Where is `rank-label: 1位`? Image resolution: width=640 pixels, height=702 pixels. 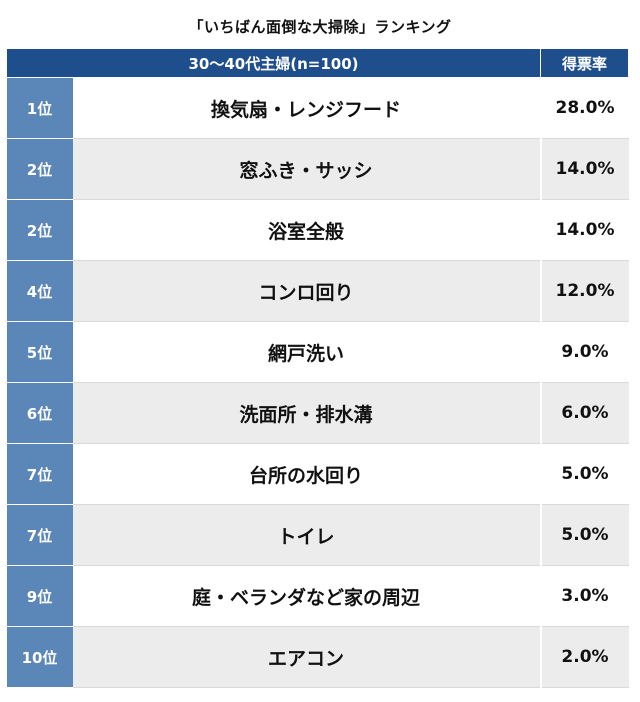
rank-label: 1位 is located at coordinates (39, 108).